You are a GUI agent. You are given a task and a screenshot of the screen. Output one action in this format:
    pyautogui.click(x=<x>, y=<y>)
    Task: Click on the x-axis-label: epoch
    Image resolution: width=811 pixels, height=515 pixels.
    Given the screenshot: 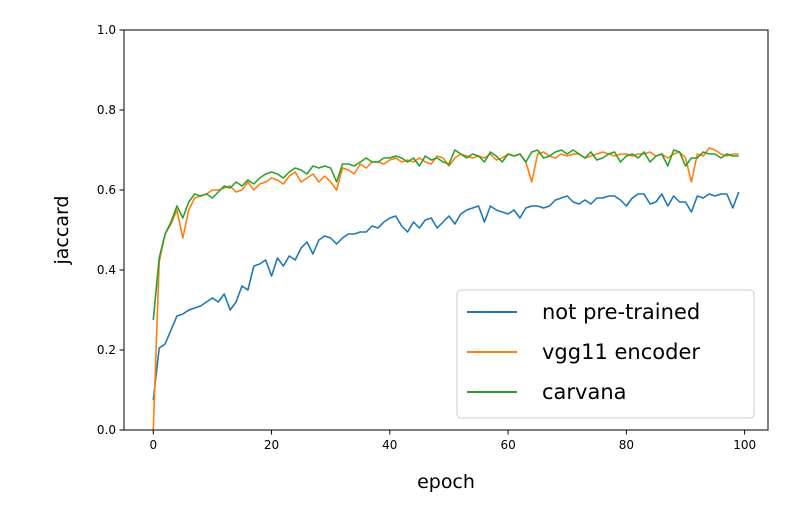 What is the action you would take?
    pyautogui.click(x=446, y=482)
    